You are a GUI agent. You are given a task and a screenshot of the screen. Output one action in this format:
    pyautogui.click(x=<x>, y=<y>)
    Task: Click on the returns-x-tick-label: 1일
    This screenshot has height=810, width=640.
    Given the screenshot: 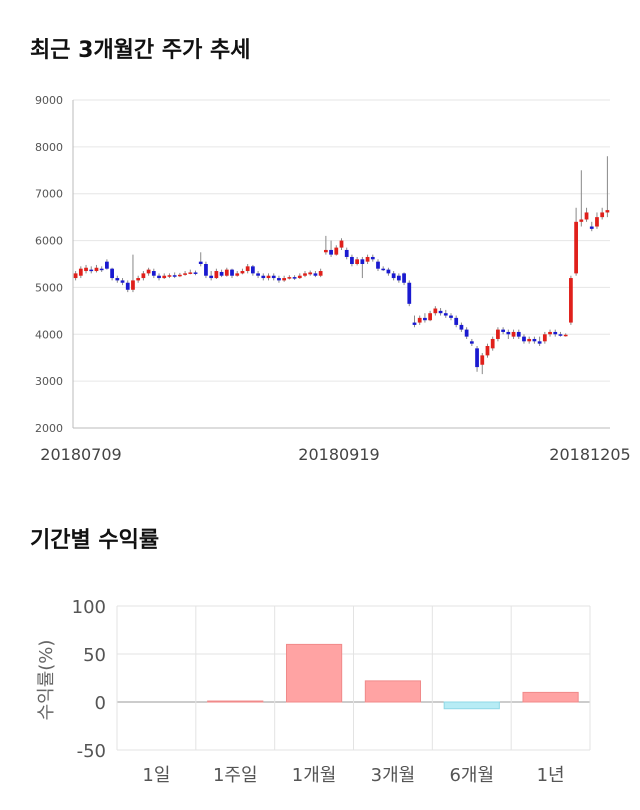 What is the action you would take?
    pyautogui.click(x=156, y=775)
    